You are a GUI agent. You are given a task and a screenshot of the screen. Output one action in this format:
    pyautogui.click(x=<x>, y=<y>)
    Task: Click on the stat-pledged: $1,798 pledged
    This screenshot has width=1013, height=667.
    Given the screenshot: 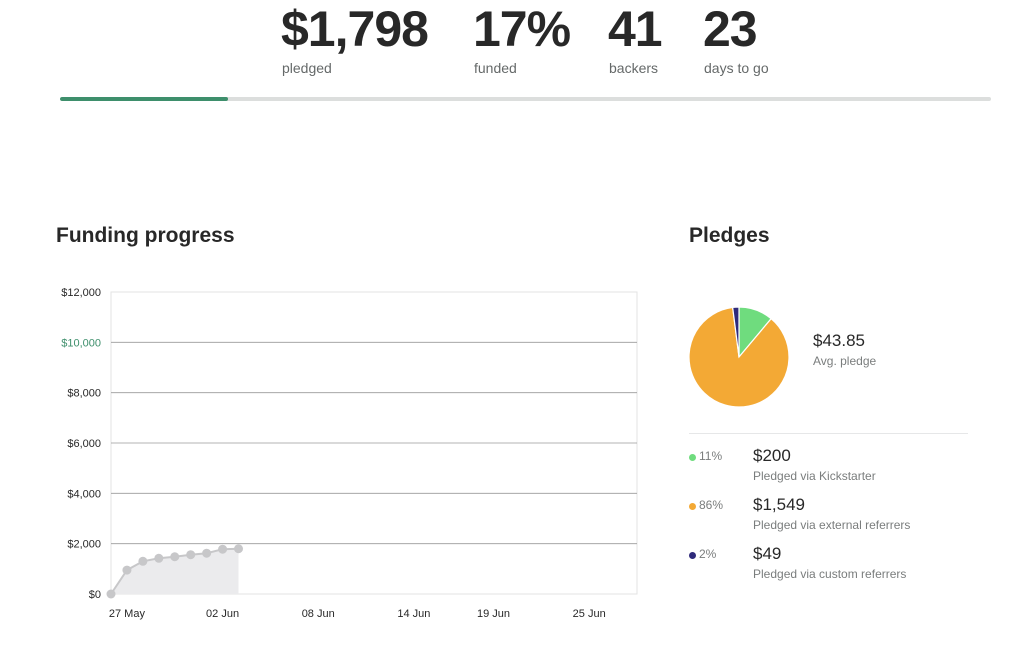 What is the action you would take?
    pyautogui.click(x=355, y=38)
    